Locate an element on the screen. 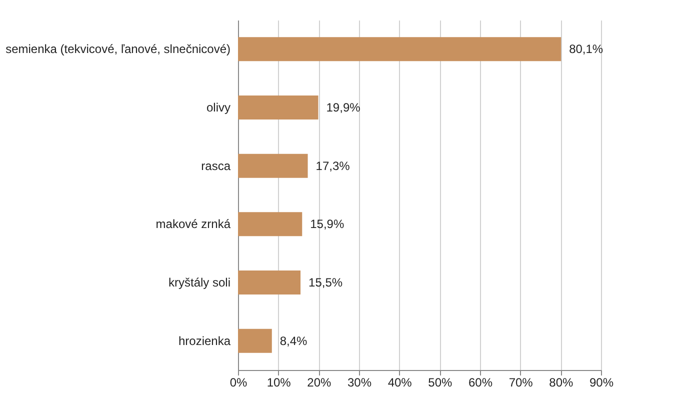  data-label: 15,5% is located at coordinates (325, 283).